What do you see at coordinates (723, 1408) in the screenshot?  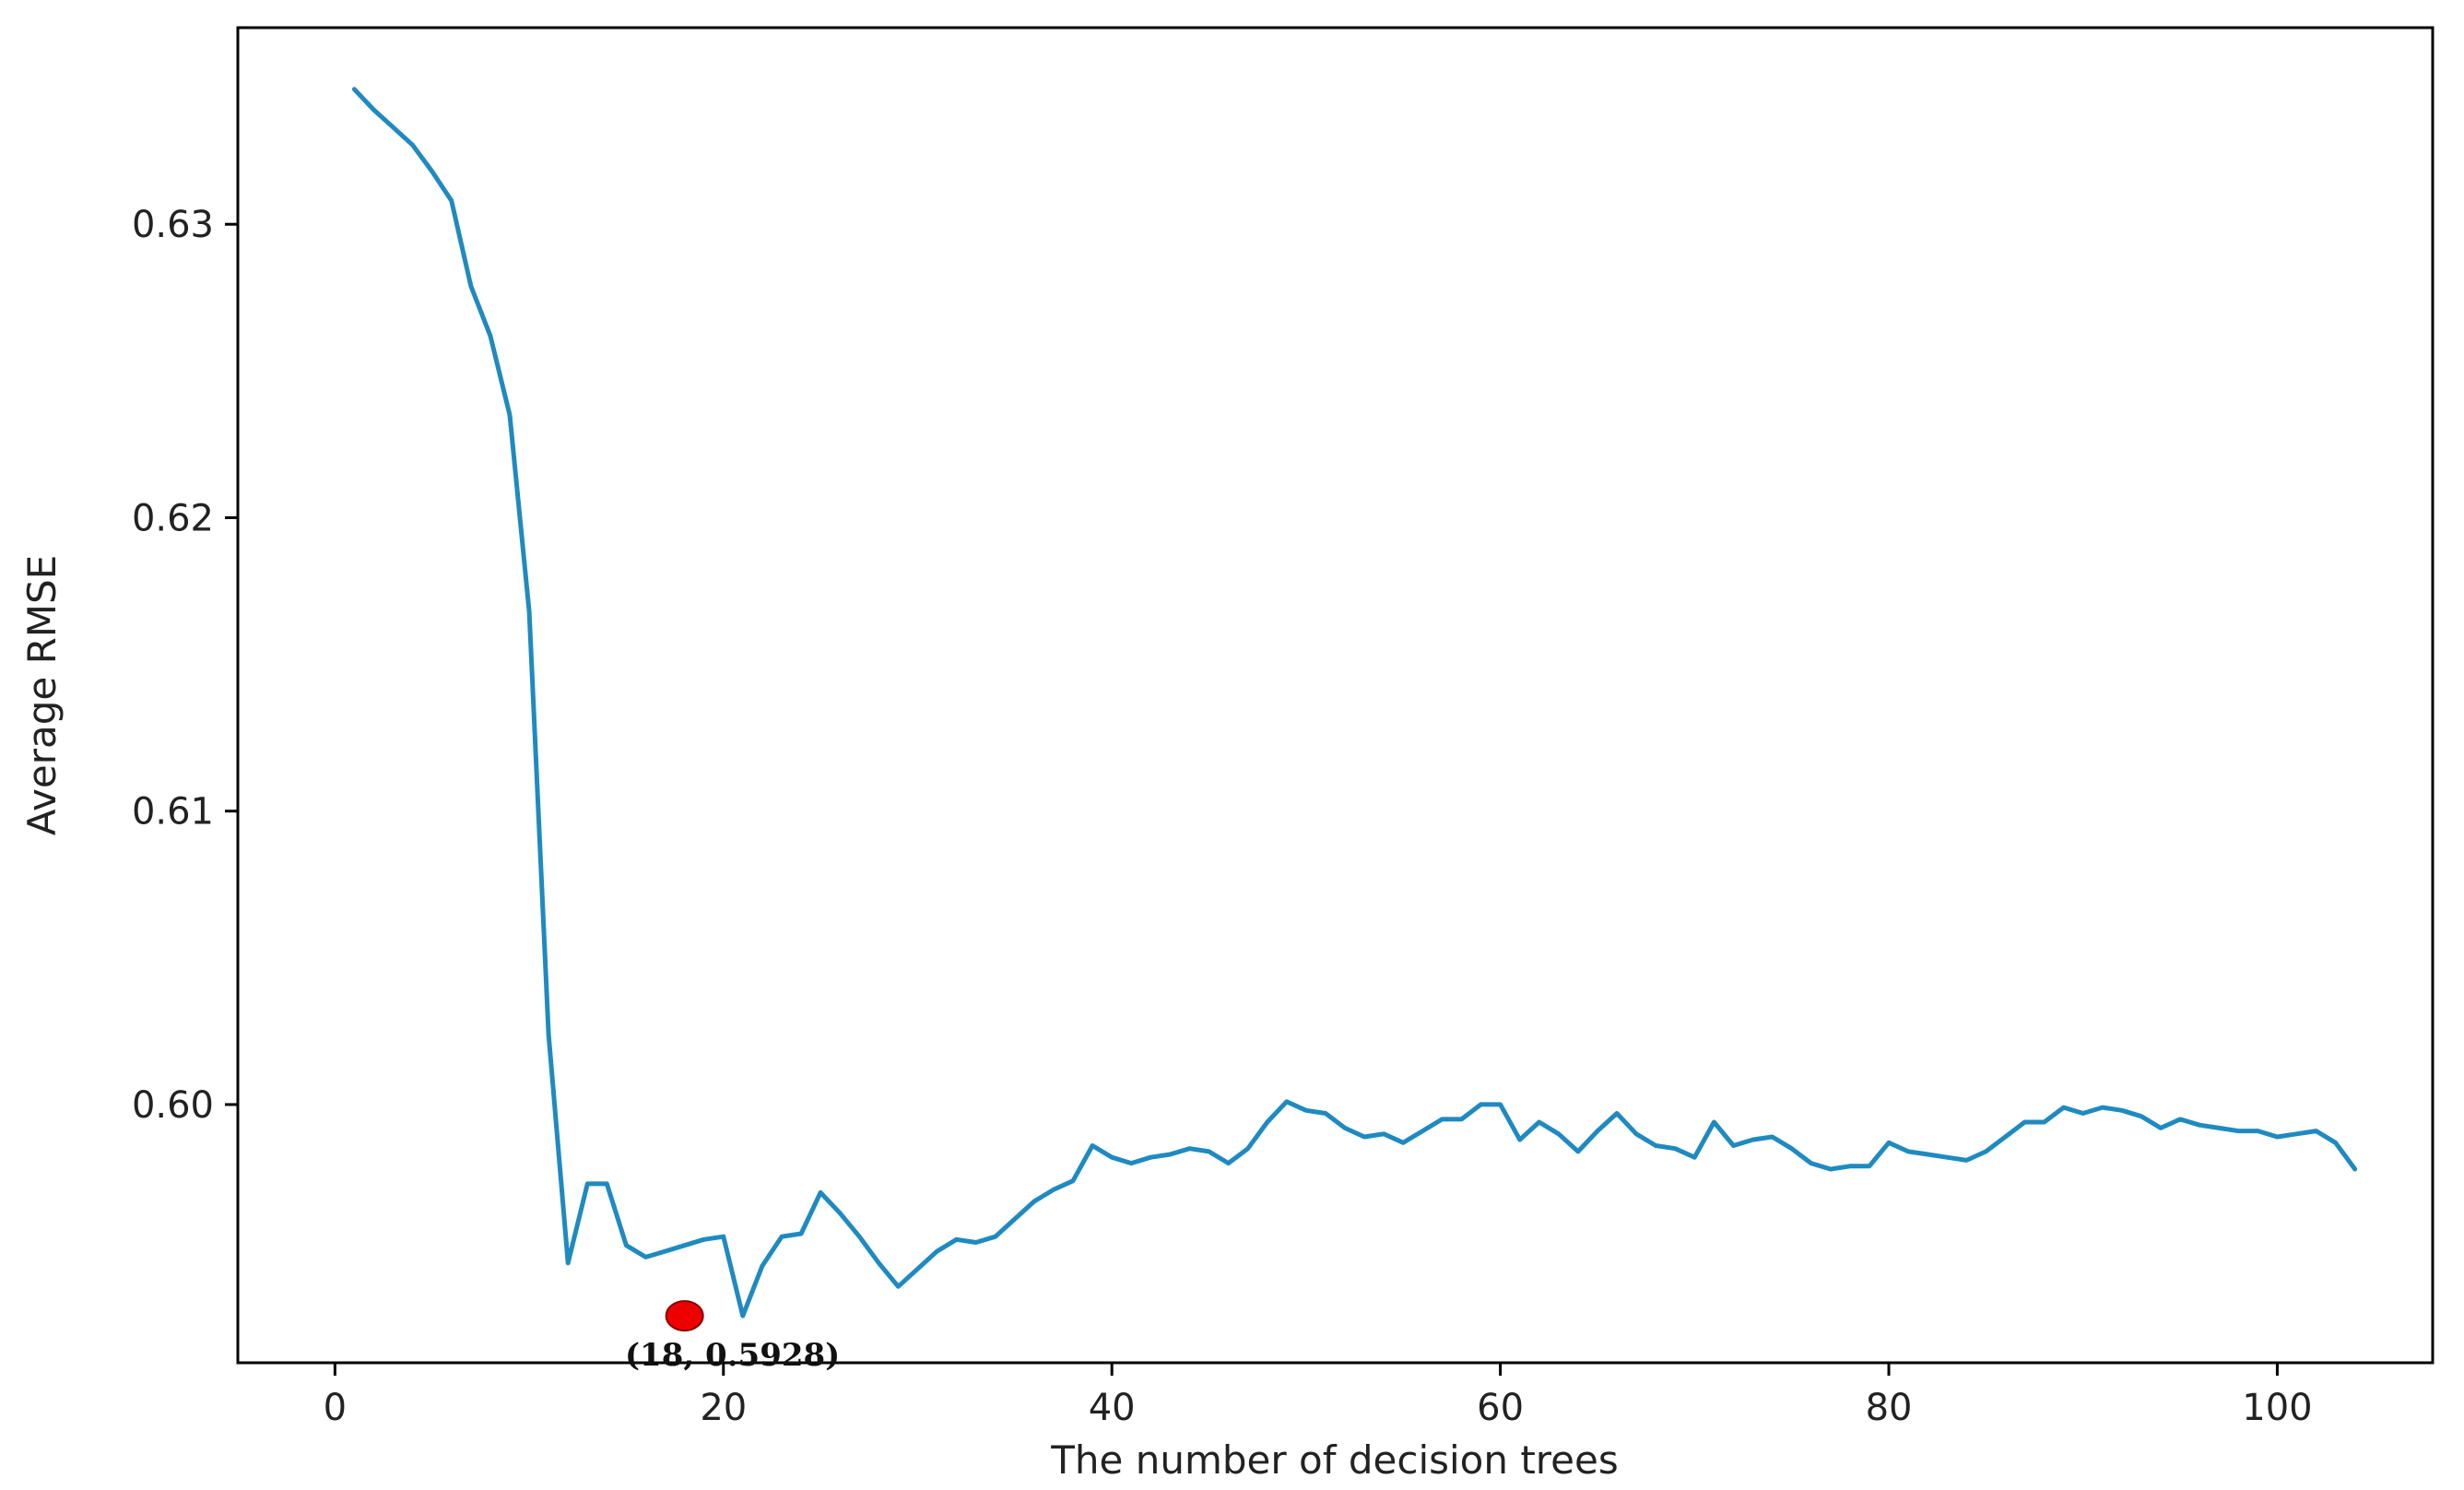 I see `x-tick-label: 20` at bounding box center [723, 1408].